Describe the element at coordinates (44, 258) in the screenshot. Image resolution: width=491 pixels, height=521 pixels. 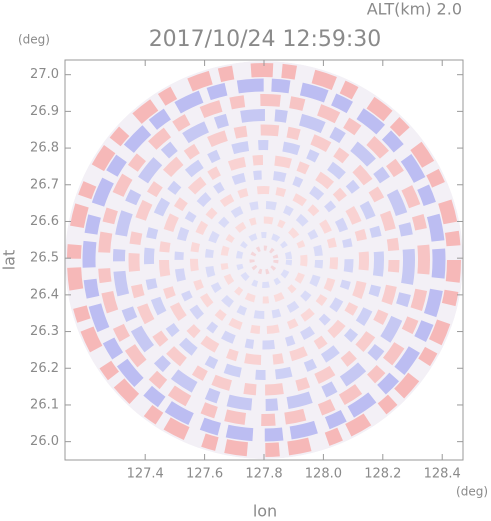
I see `y-tick-label: 26.5` at that location.